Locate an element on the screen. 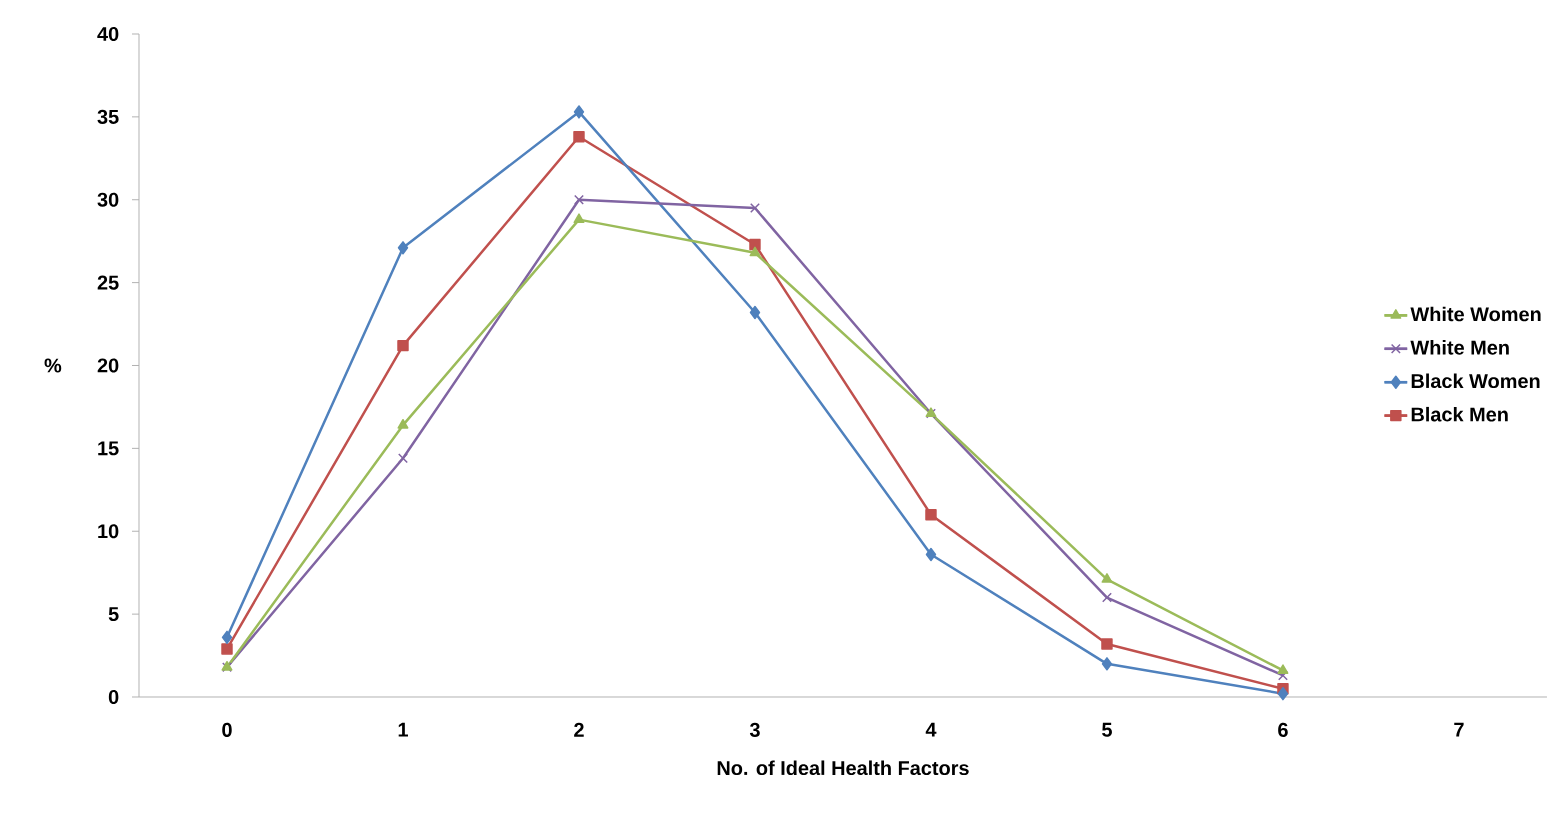  y-tick-label: 5 is located at coordinates (113, 614).